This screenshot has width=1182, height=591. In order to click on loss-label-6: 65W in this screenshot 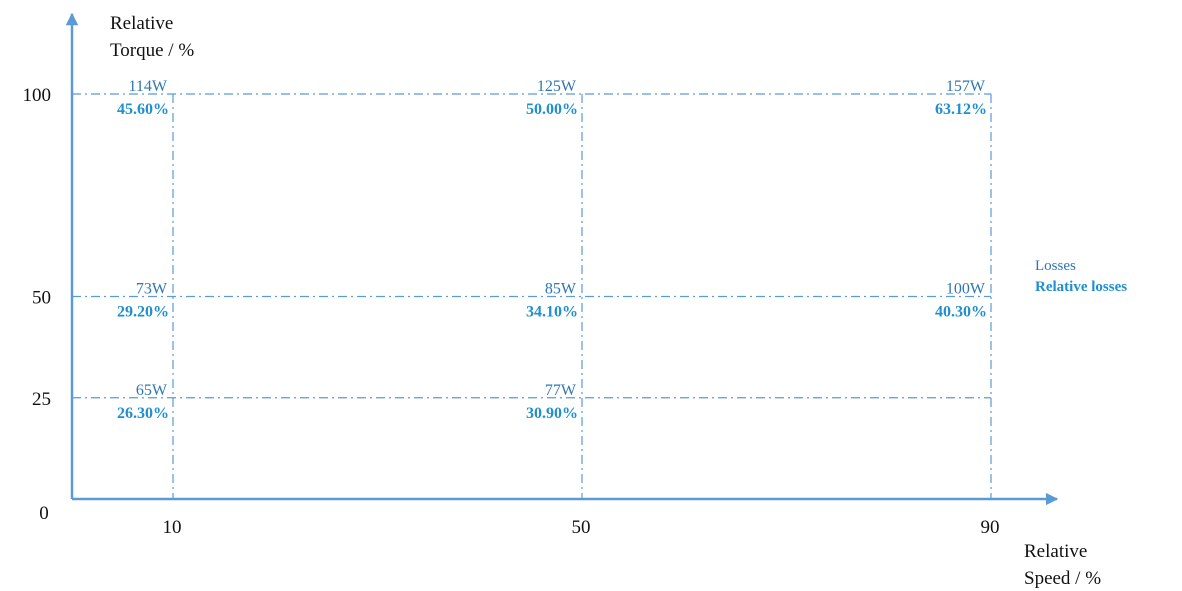, I will do `click(152, 390)`.